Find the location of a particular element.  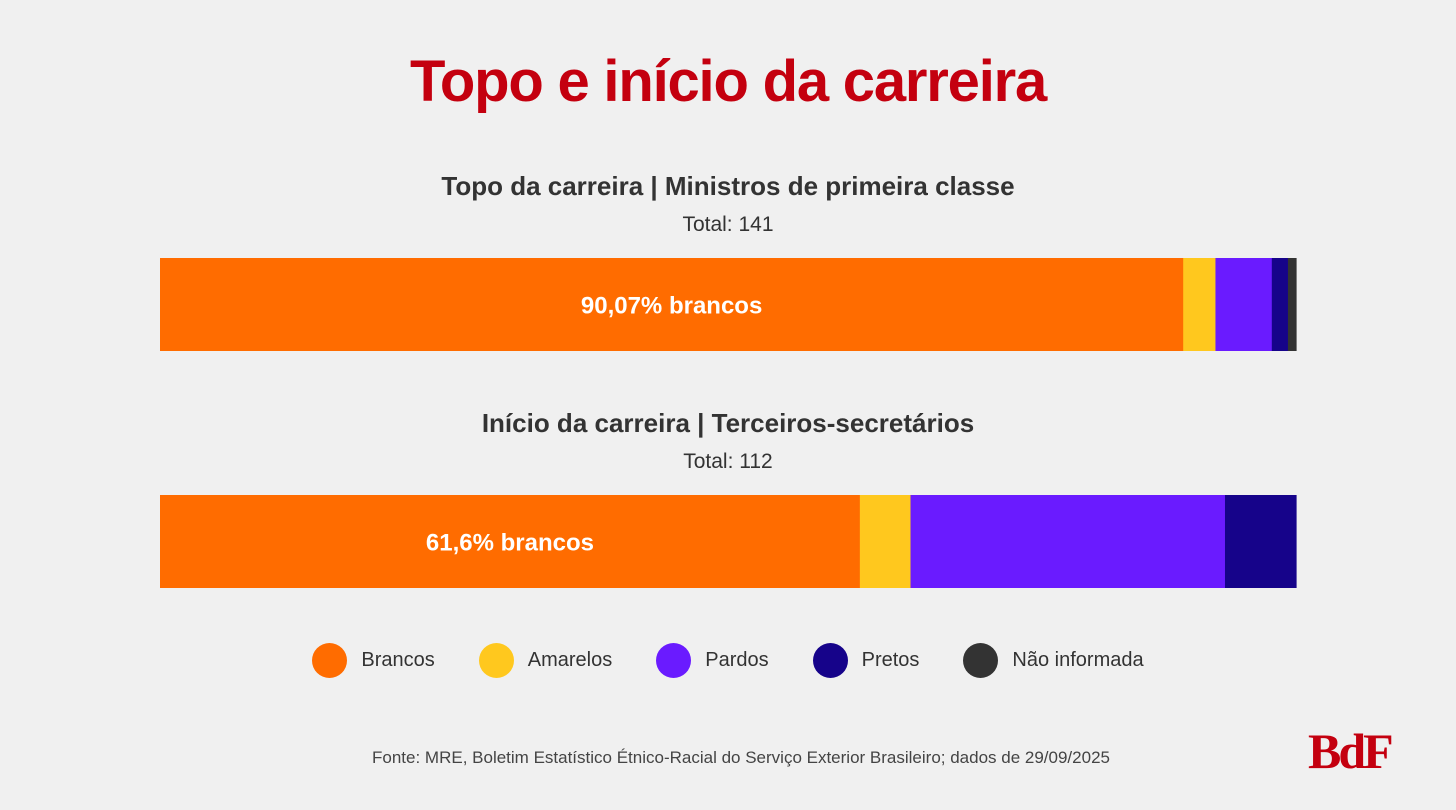

legend-swatch-pardos is located at coordinates (674, 660).